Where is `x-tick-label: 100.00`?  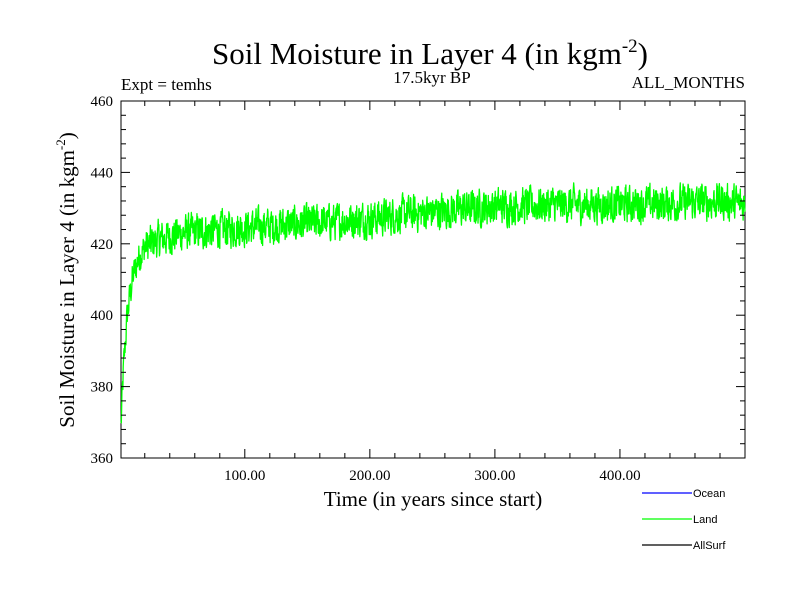 x-tick-label: 100.00 is located at coordinates (244, 476).